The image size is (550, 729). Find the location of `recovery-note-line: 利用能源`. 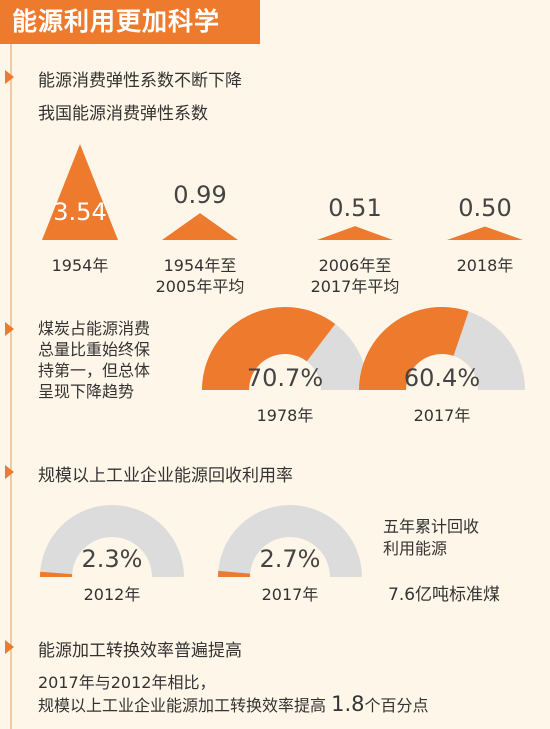

recovery-note-line: 利用能源 is located at coordinates (415, 548).